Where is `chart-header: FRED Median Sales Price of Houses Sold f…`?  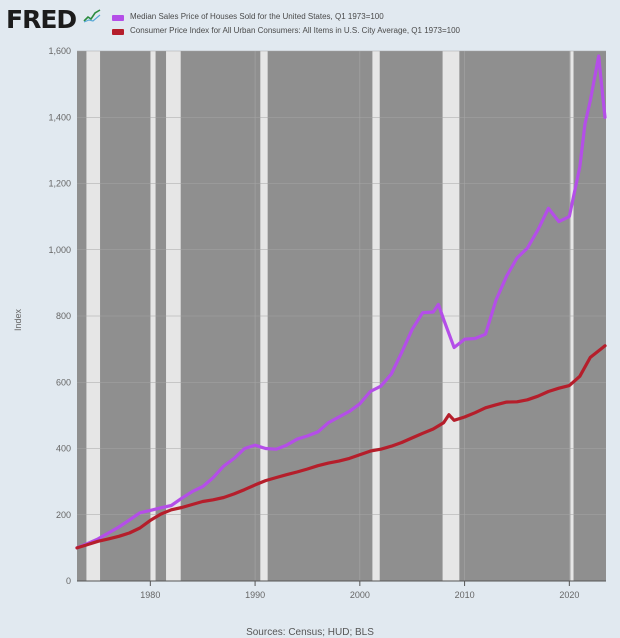 chart-header: FRED Median Sales Price of Houses Sold f… is located at coordinates (310, 22).